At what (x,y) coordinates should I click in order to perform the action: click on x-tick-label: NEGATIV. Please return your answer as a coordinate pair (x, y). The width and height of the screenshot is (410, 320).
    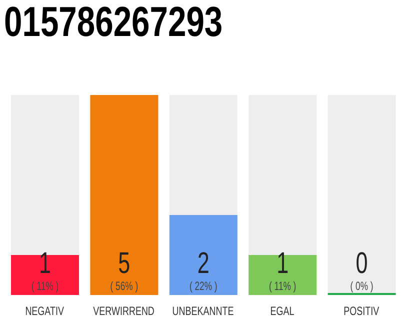
    Looking at the image, I should click on (45, 311).